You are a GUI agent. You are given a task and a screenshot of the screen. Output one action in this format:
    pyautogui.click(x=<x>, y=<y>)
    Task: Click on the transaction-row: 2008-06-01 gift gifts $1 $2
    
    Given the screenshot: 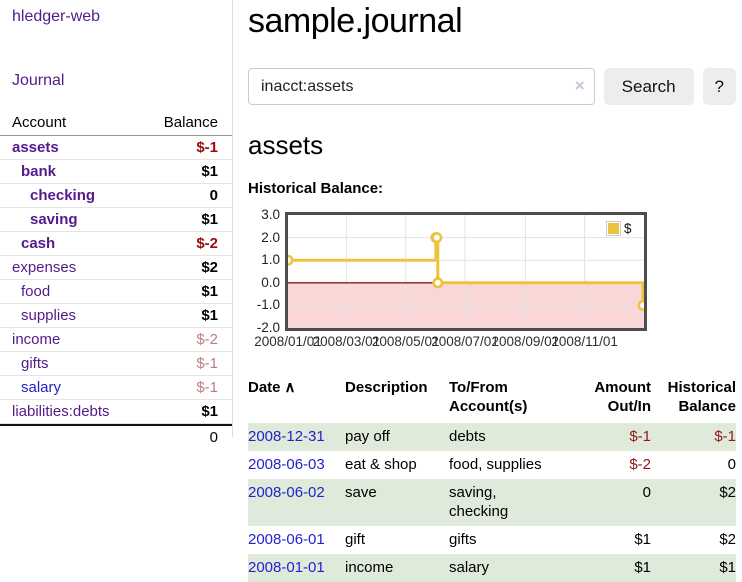 What is the action you would take?
    pyautogui.click(x=492, y=540)
    